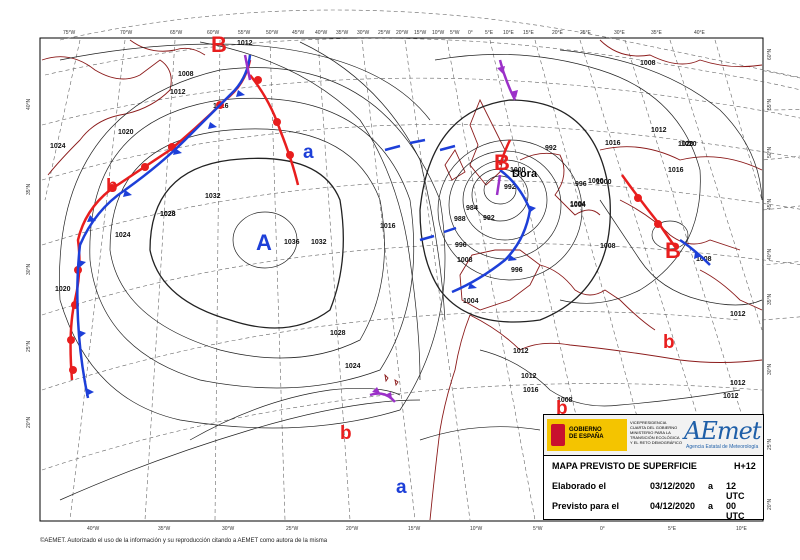 This screenshot has height=560, width=800. I want to click on low-pressure-center: B, so click(502, 162).